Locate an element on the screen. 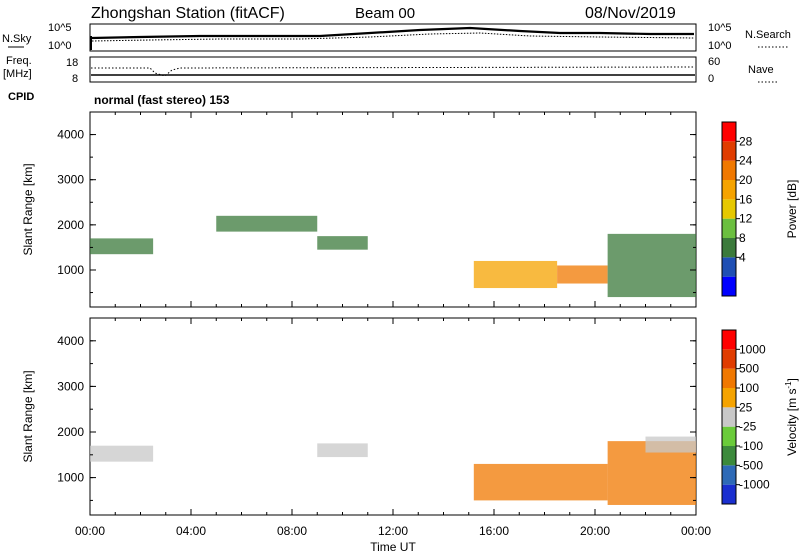  colorbar-tick-label: -100 is located at coordinates (751, 446).